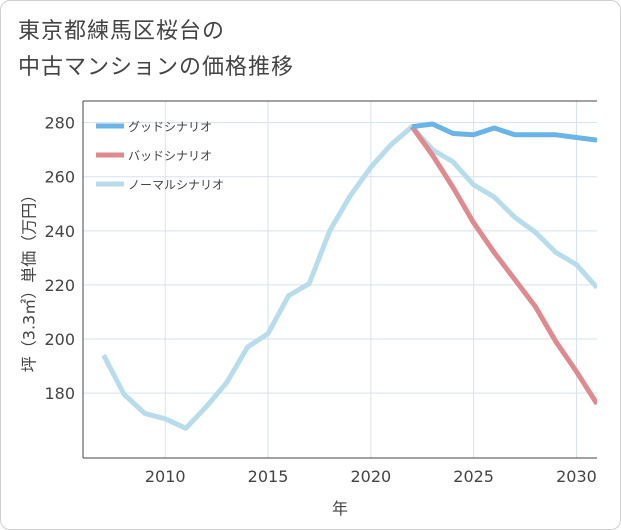 The width and height of the screenshot is (621, 530). I want to click on chart-title-line-1: 東京都練馬区桜台の, so click(122, 31).